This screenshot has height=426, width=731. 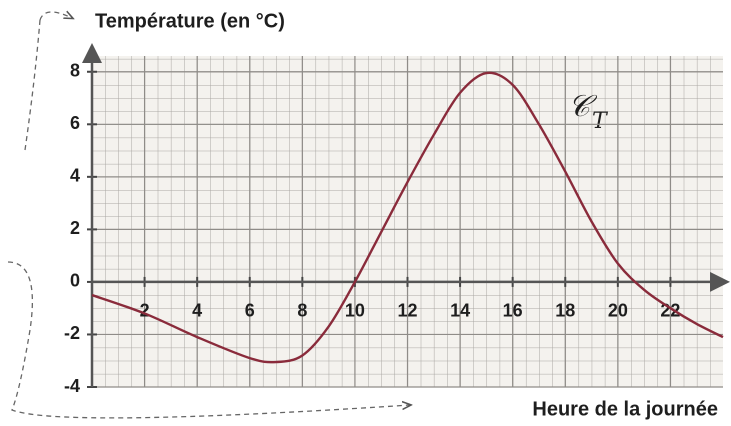 What do you see at coordinates (600, 121) in the screenshot?
I see `curve-label-sub: T` at bounding box center [600, 121].